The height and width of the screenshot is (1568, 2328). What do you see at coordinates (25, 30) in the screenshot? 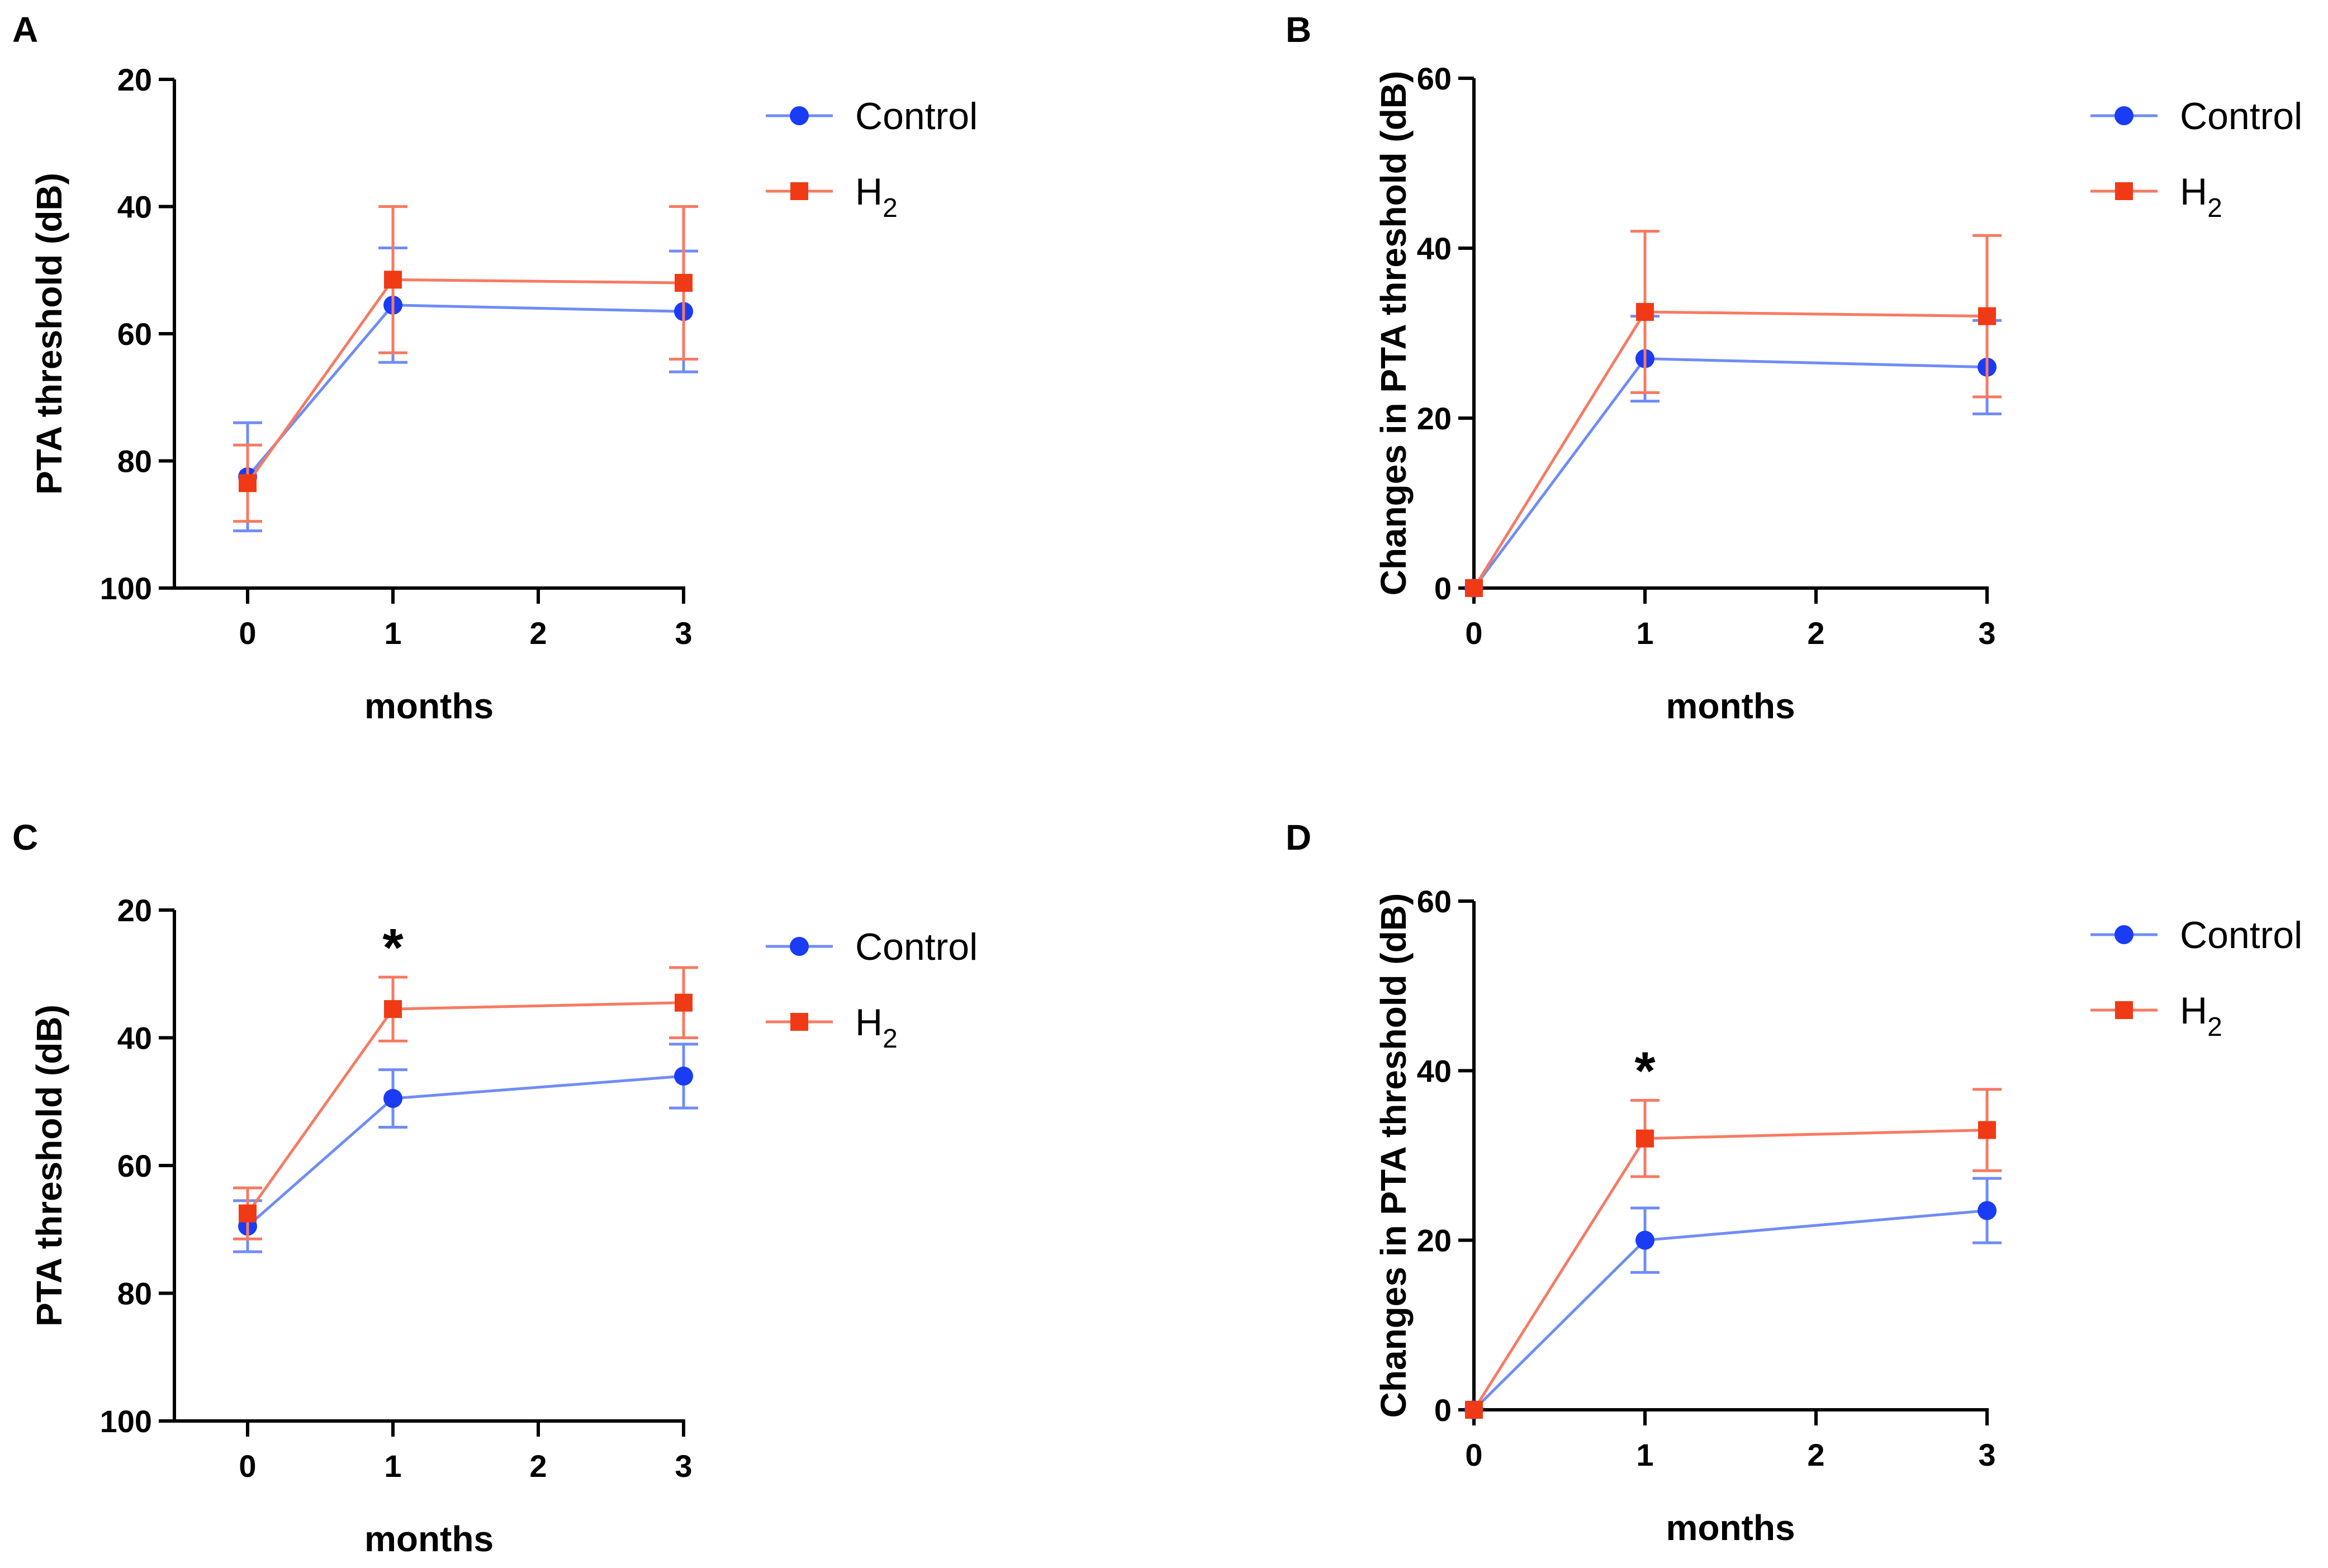
I see `panel-letter: A` at bounding box center [25, 30].